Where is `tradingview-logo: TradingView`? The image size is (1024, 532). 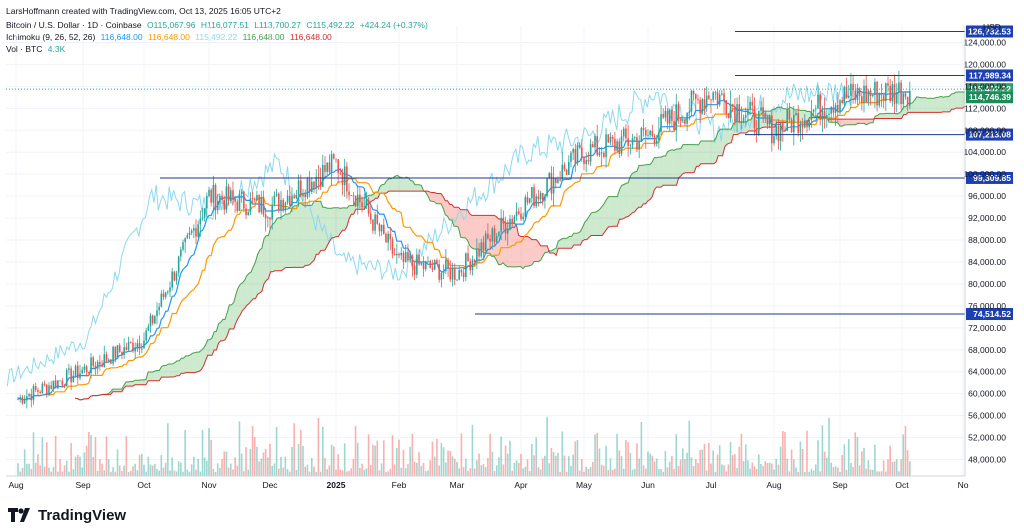 tradingview-logo: TradingView is located at coordinates (67, 515).